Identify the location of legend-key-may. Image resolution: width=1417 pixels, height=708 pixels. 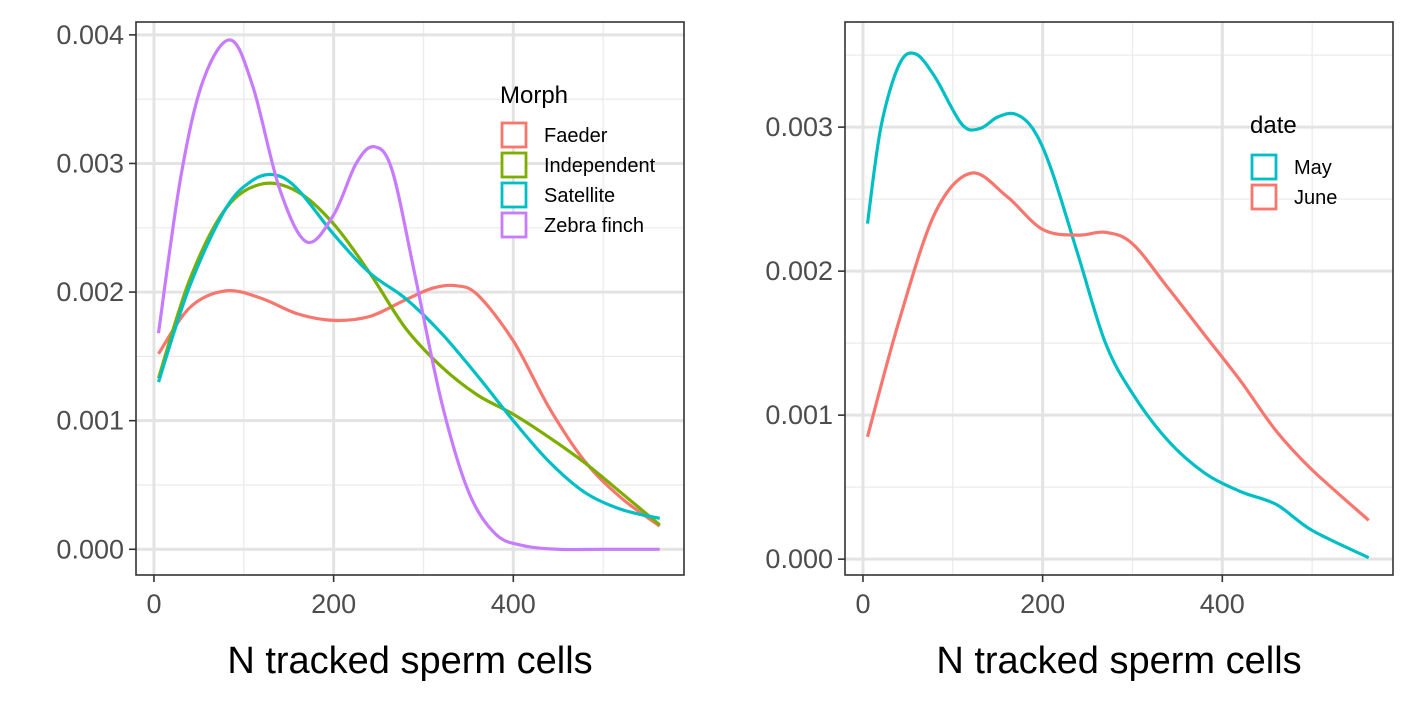
(1264, 167).